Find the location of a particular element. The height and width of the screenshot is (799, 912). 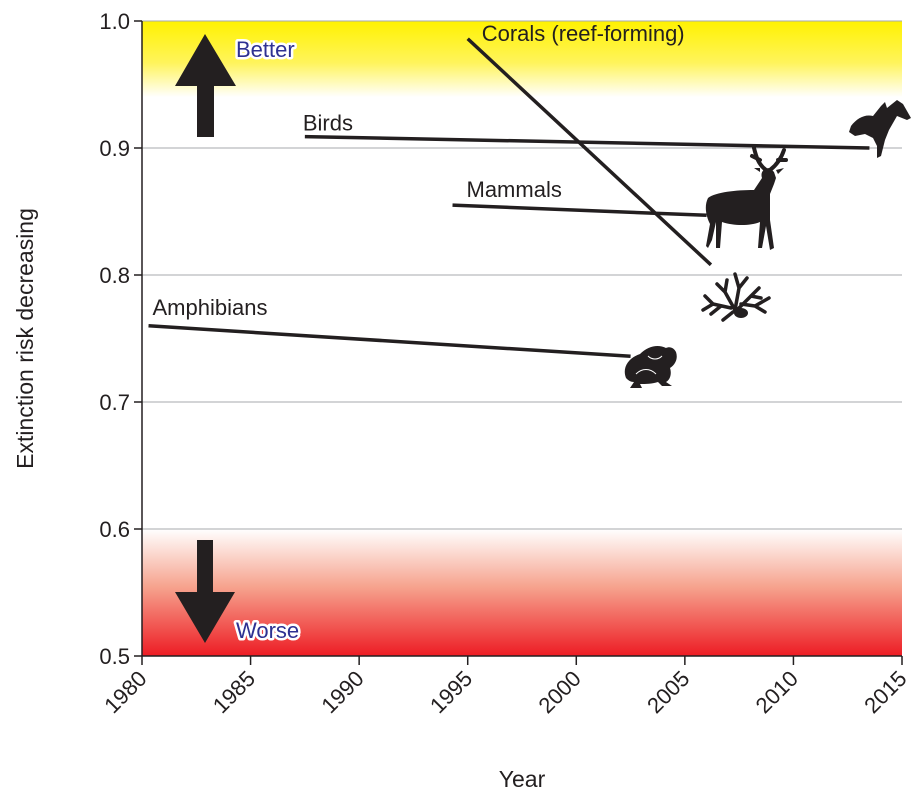

x-tick-label: 1990 is located at coordinates (342, 692).